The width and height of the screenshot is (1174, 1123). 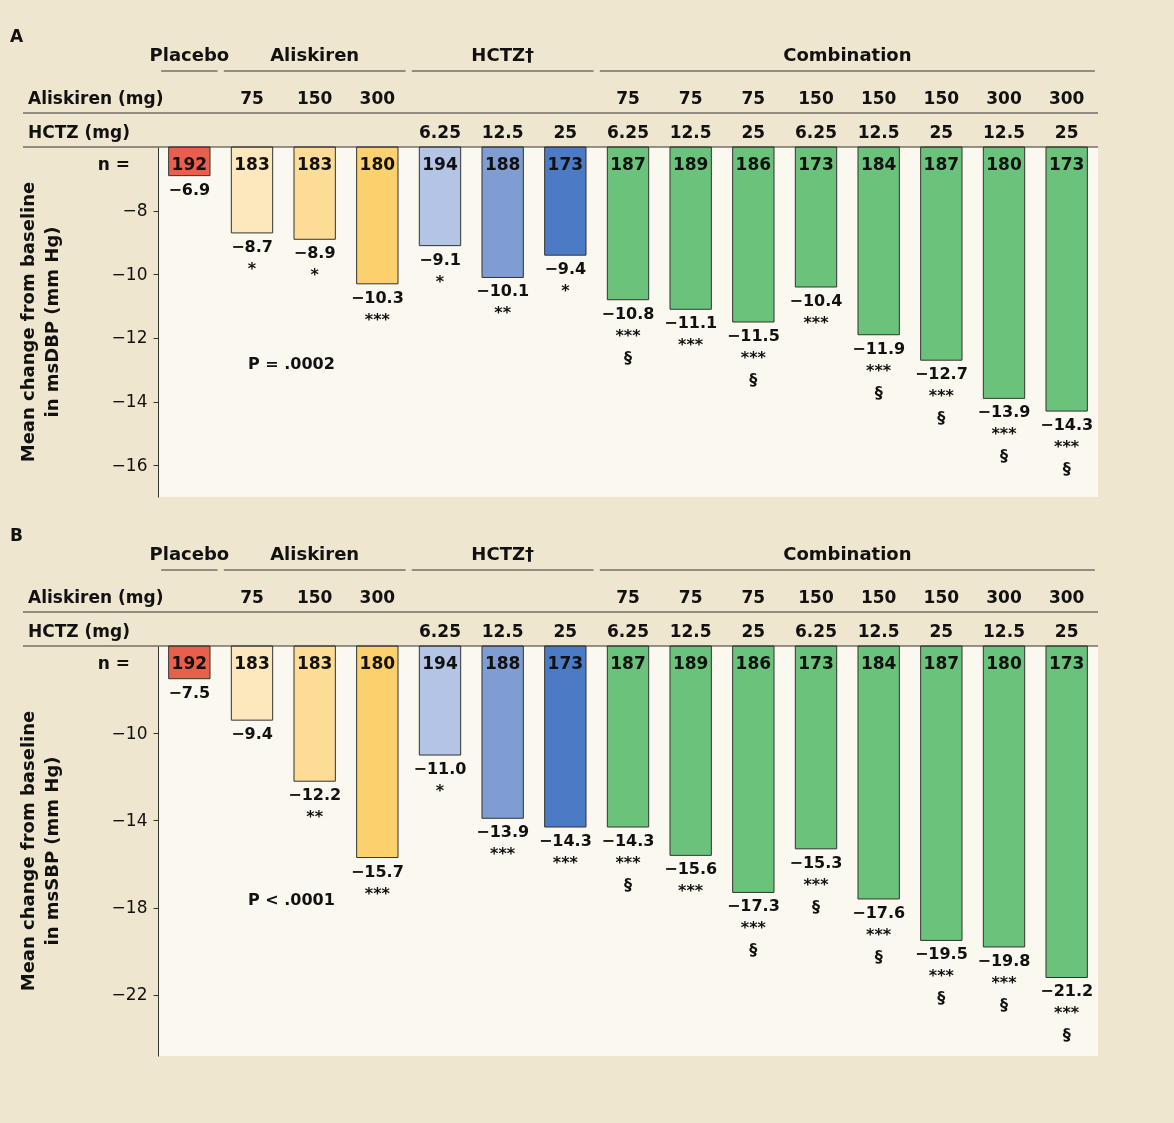 I want to click on data-label: −10.8 *** §, so click(x=628, y=335).